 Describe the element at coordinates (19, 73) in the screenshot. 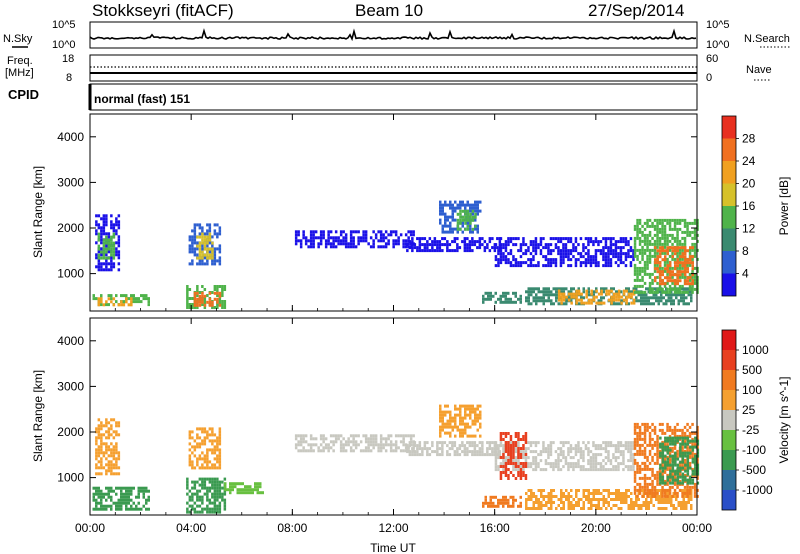

I see `freq-unit-label: [MHz]` at that location.